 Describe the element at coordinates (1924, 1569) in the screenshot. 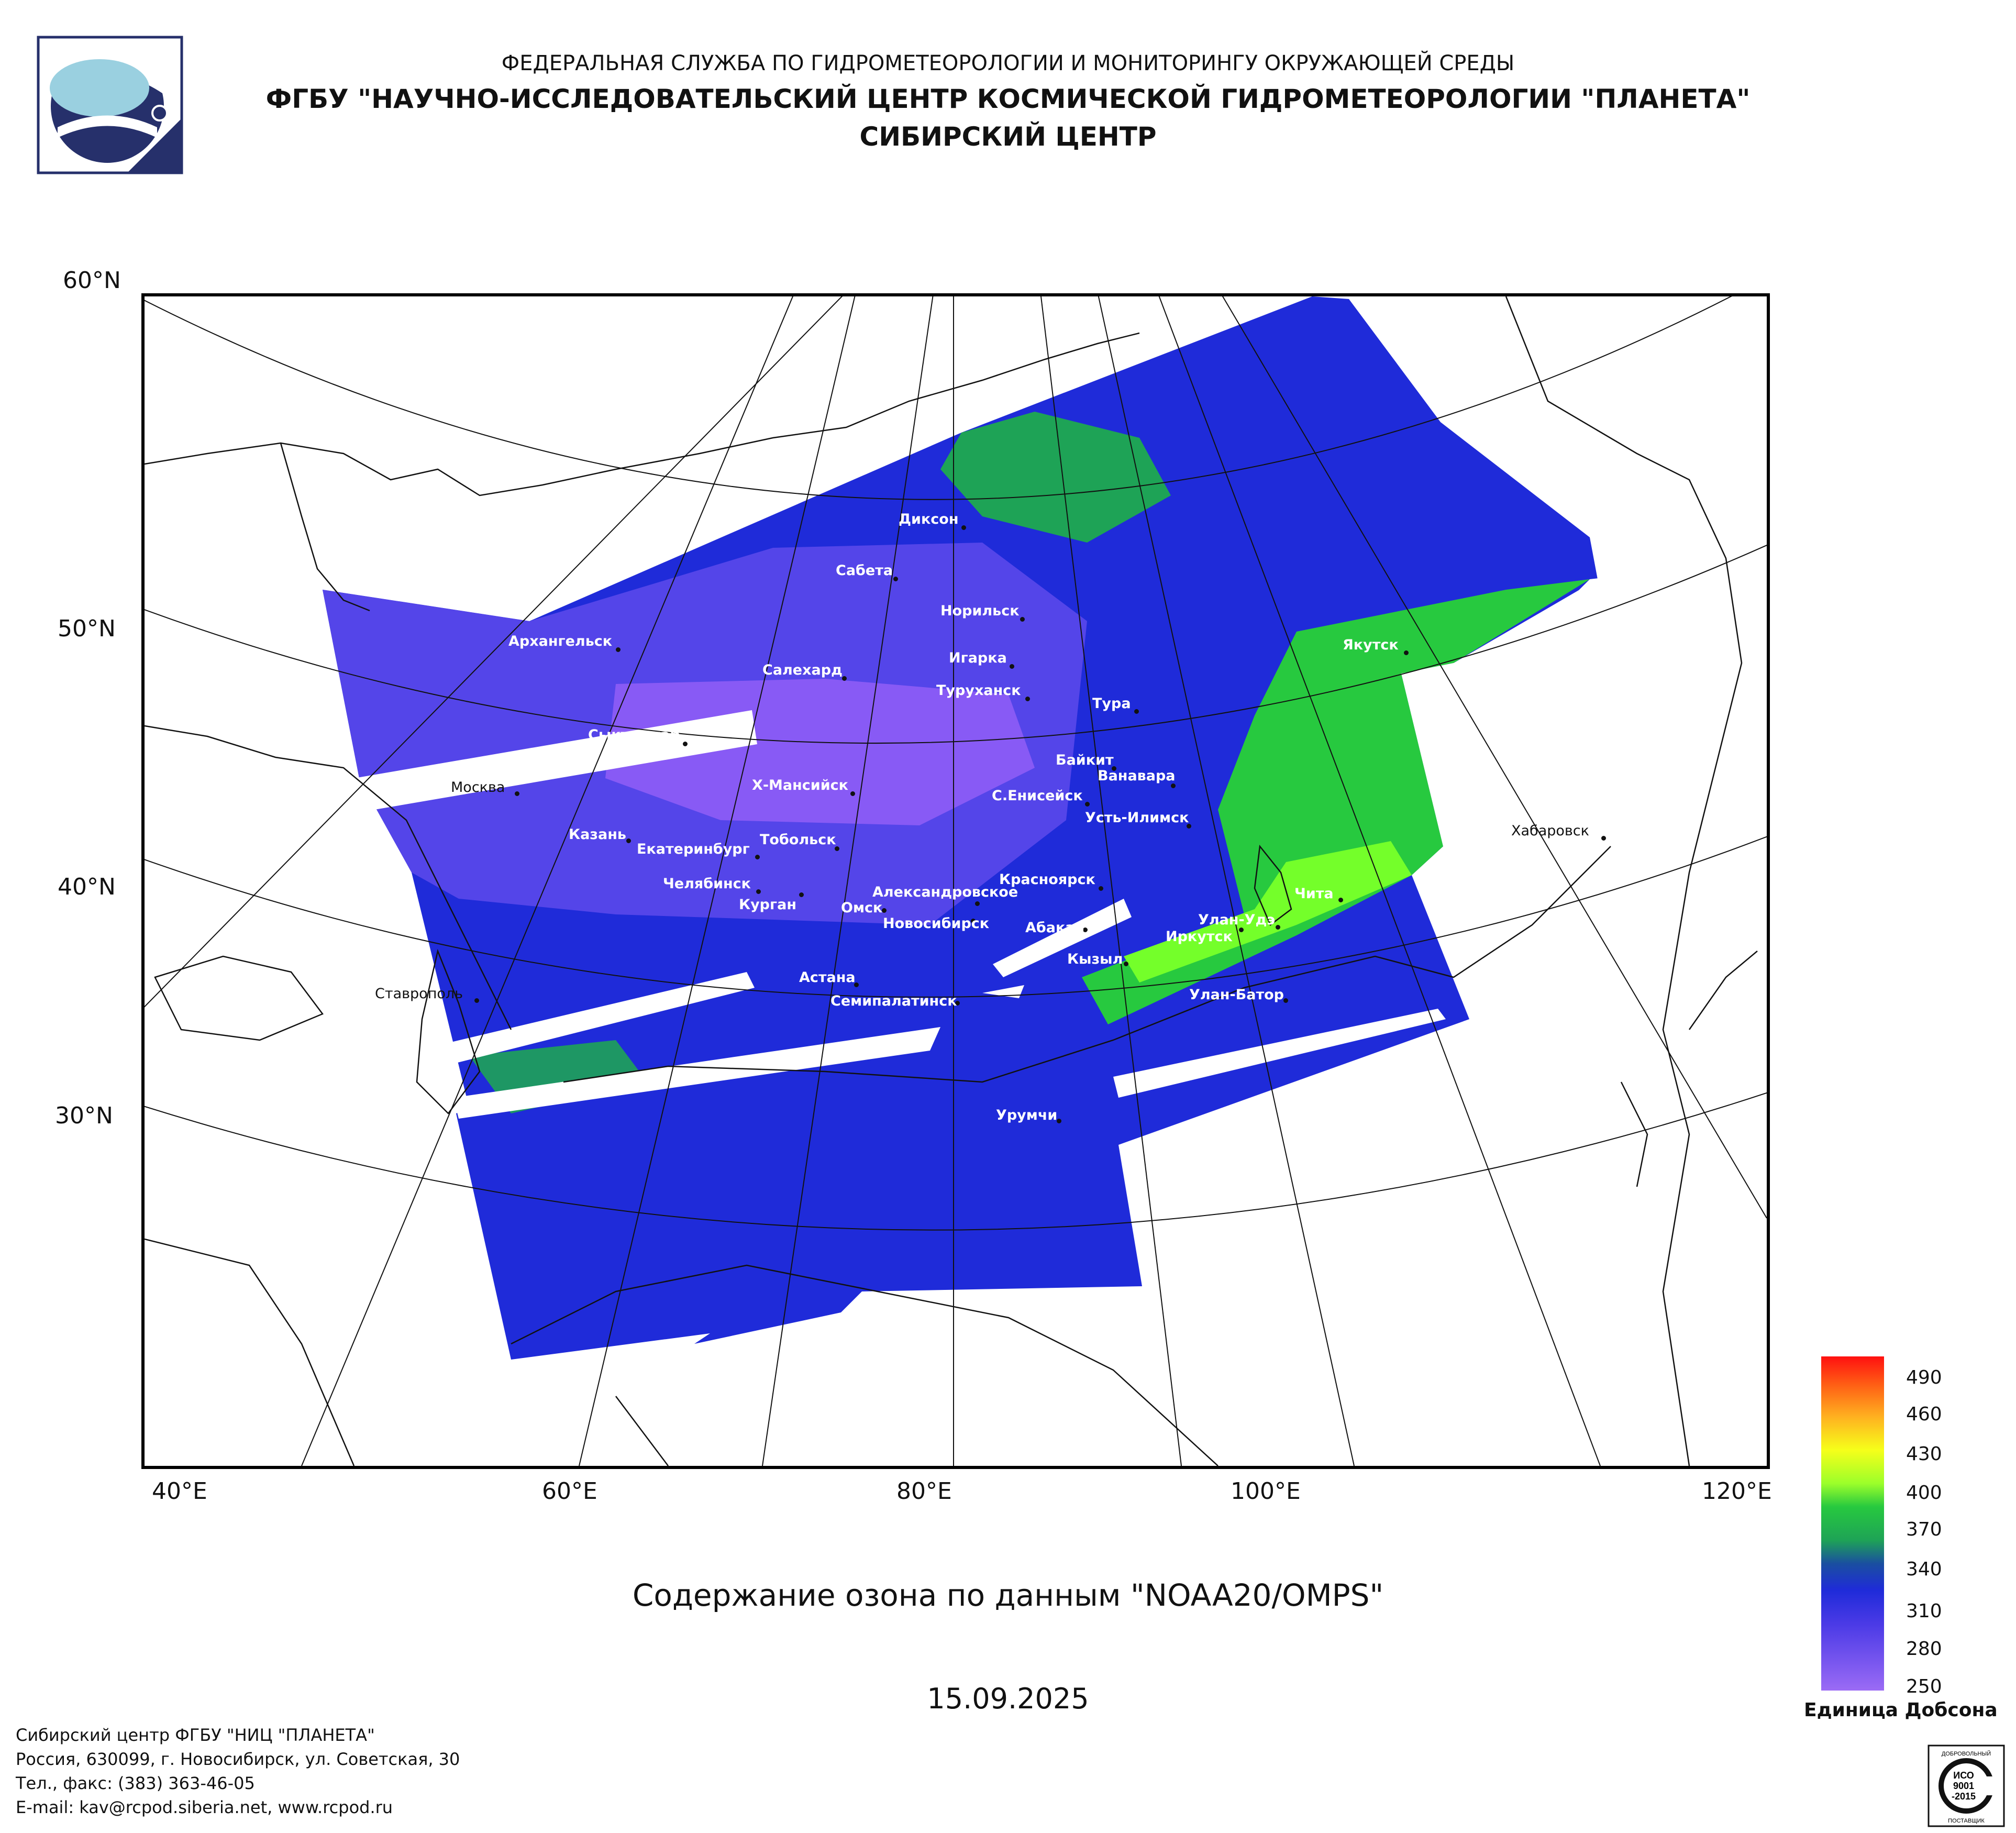

I see `legend-value-340: 340` at that location.